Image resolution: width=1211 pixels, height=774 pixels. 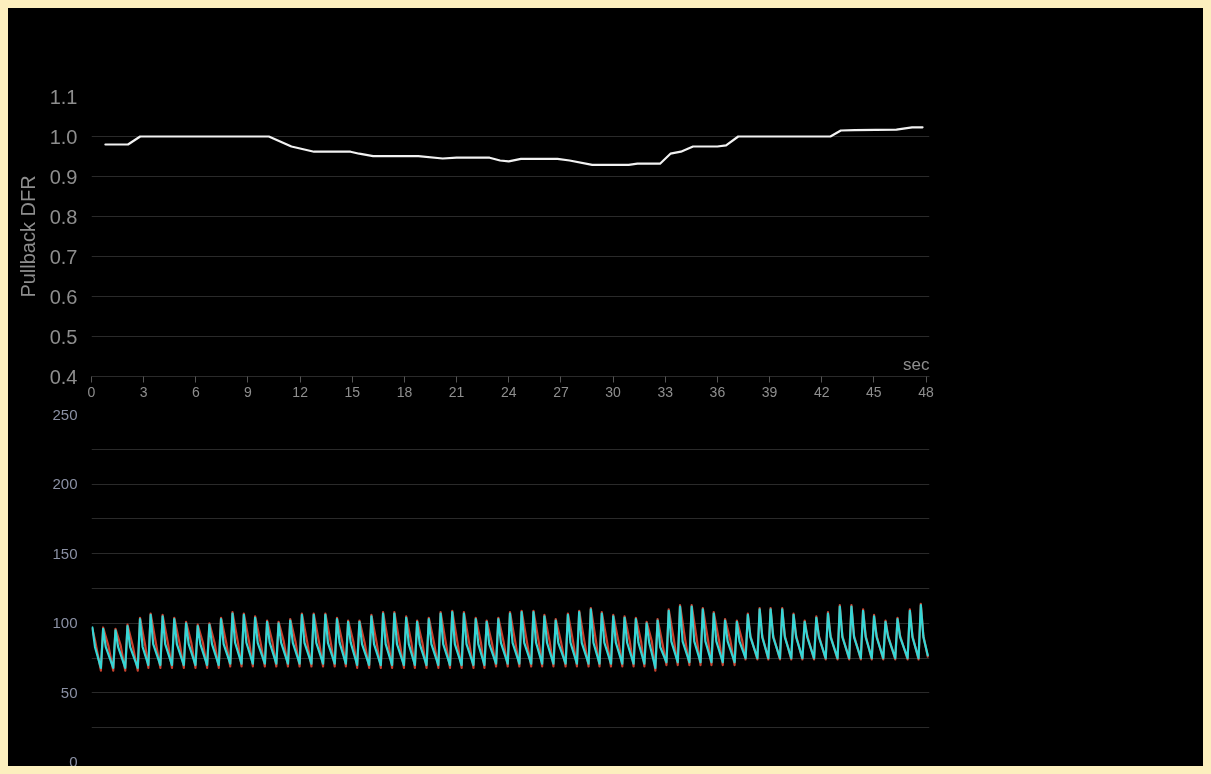 What do you see at coordinates (63, 376) in the screenshot?
I see `y-tick-label: 0.4` at bounding box center [63, 376].